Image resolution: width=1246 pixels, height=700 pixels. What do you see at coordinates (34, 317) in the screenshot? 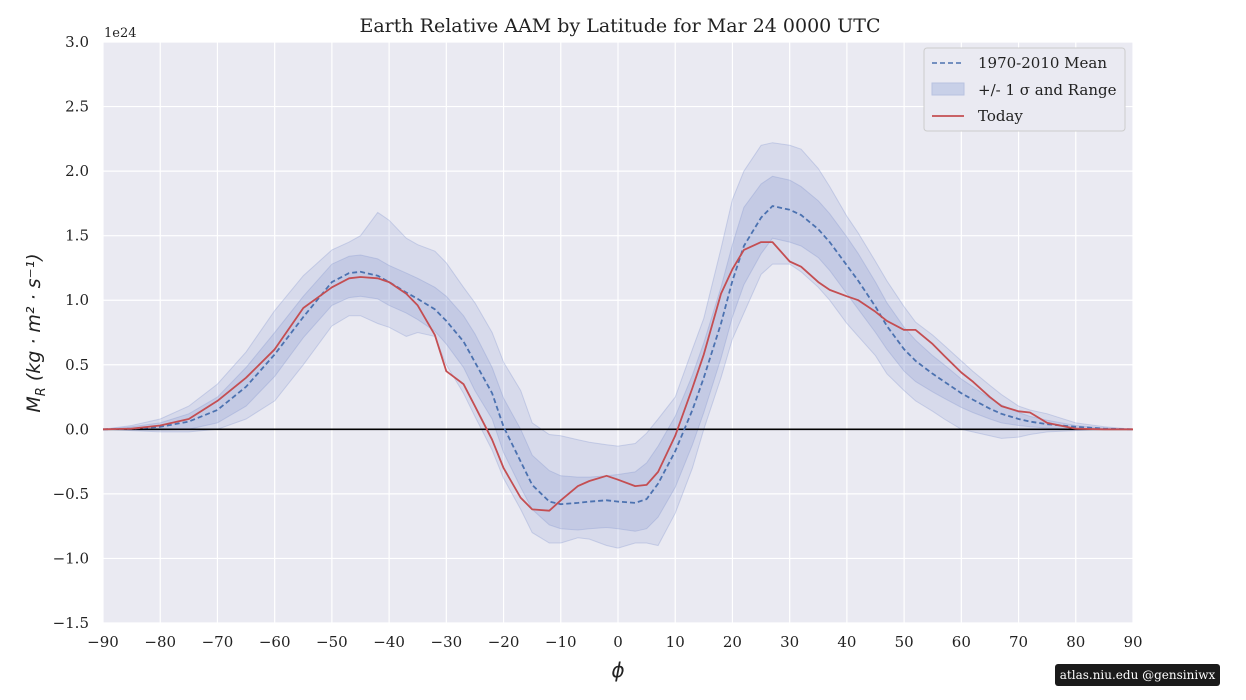
I see `y-axis-label-units: (kg · m² · s⁻¹)` at bounding box center [34, 317].